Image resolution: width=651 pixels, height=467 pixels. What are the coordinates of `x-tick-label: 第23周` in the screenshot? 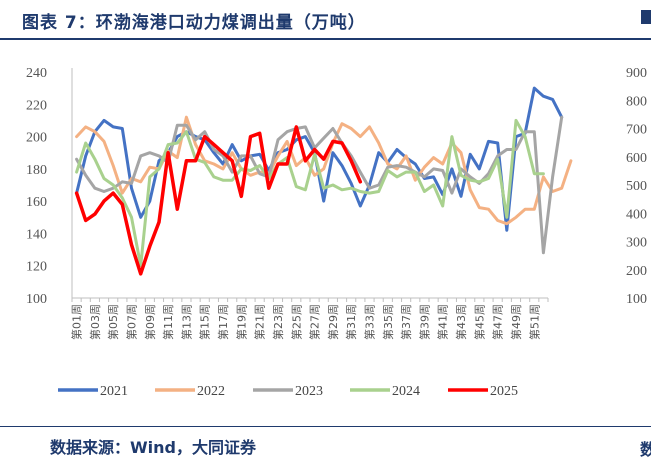 It's located at (278, 322).